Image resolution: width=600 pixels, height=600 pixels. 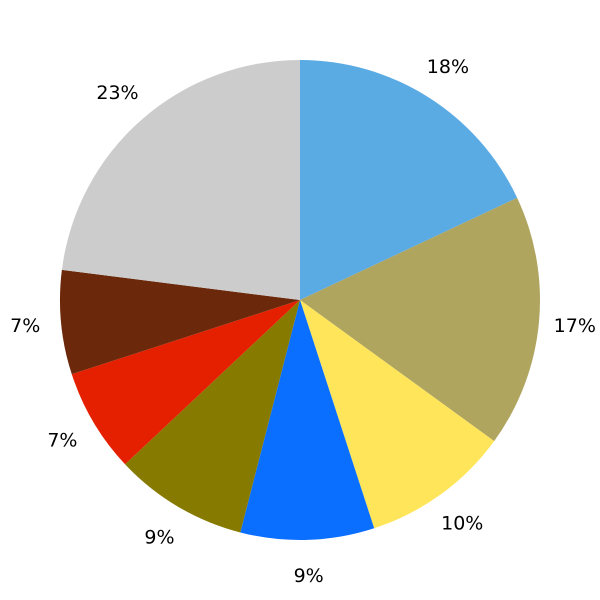 I want to click on slice-label: 23%, so click(x=117, y=93).